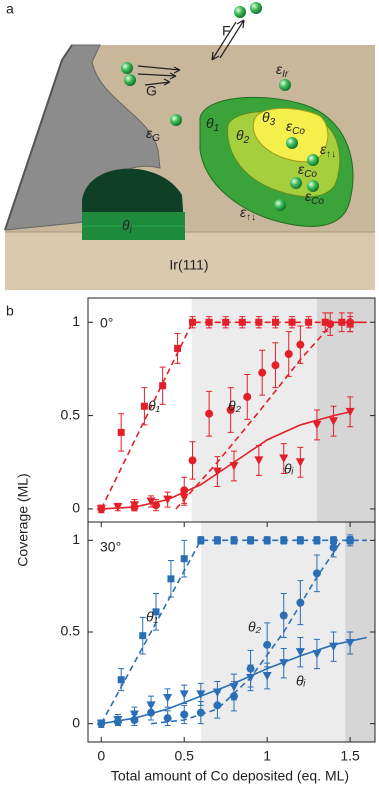  Describe the element at coordinates (220, 106) in the screenshot. I see `atoms` at that location.